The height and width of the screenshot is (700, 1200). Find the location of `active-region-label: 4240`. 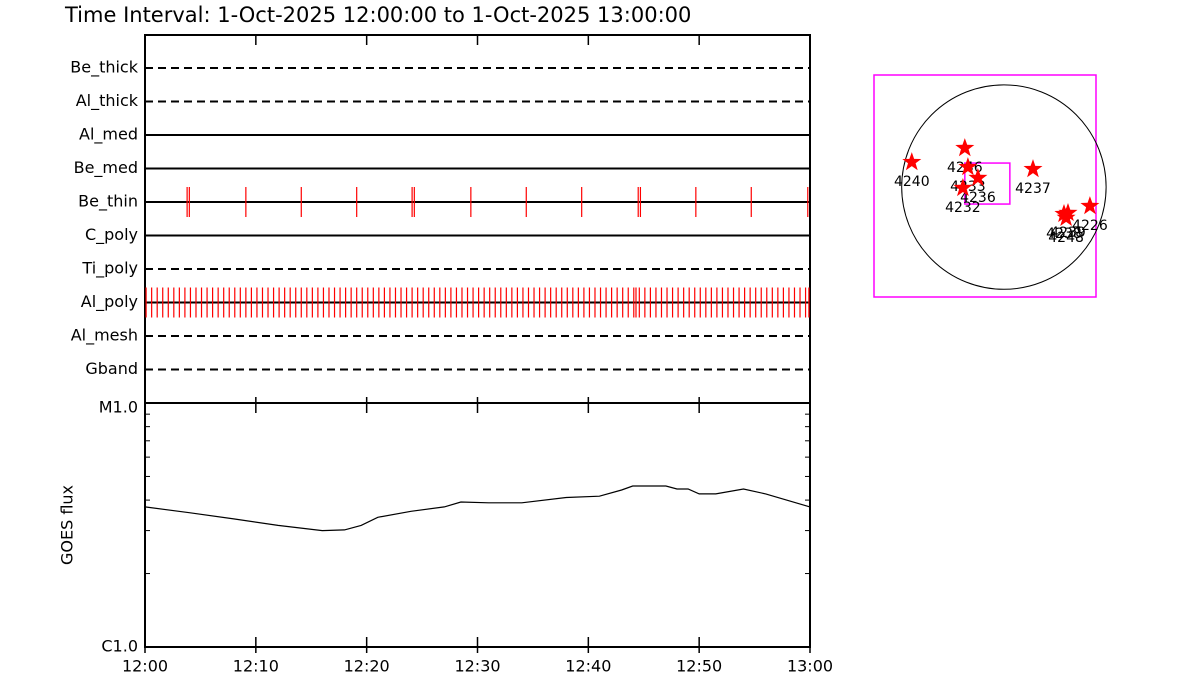

active-region-label: 4240 is located at coordinates (912, 182).